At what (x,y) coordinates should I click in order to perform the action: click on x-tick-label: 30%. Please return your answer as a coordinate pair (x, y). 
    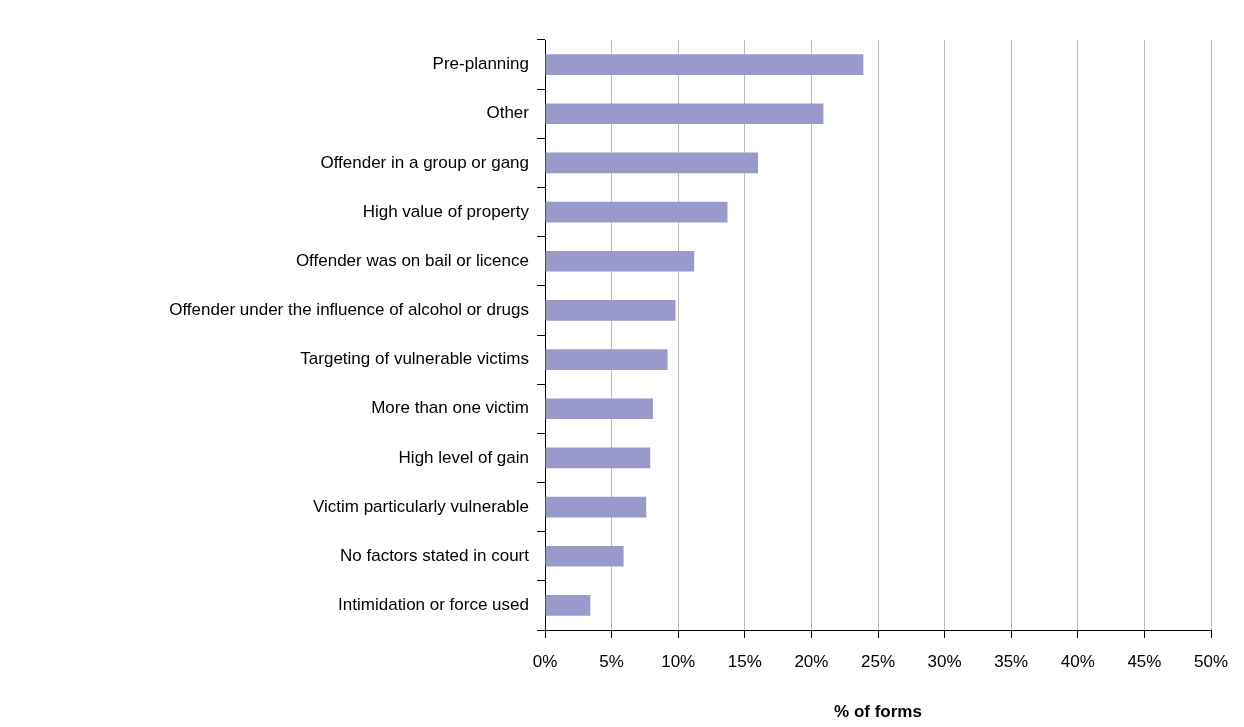
    Looking at the image, I should click on (944, 661).